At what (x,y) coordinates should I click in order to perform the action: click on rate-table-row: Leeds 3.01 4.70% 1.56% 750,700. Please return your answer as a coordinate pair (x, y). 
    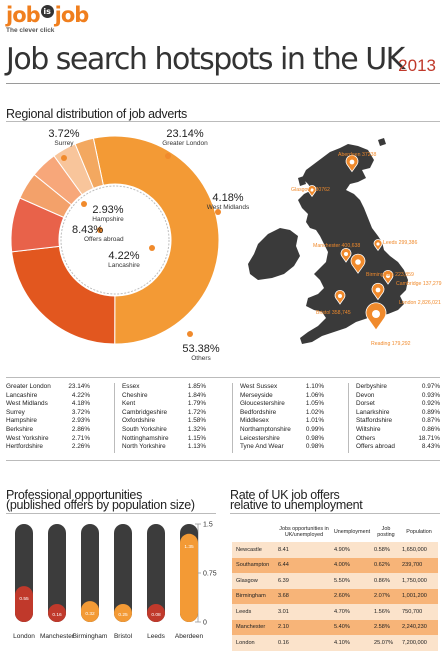
    Looking at the image, I should click on (335, 612).